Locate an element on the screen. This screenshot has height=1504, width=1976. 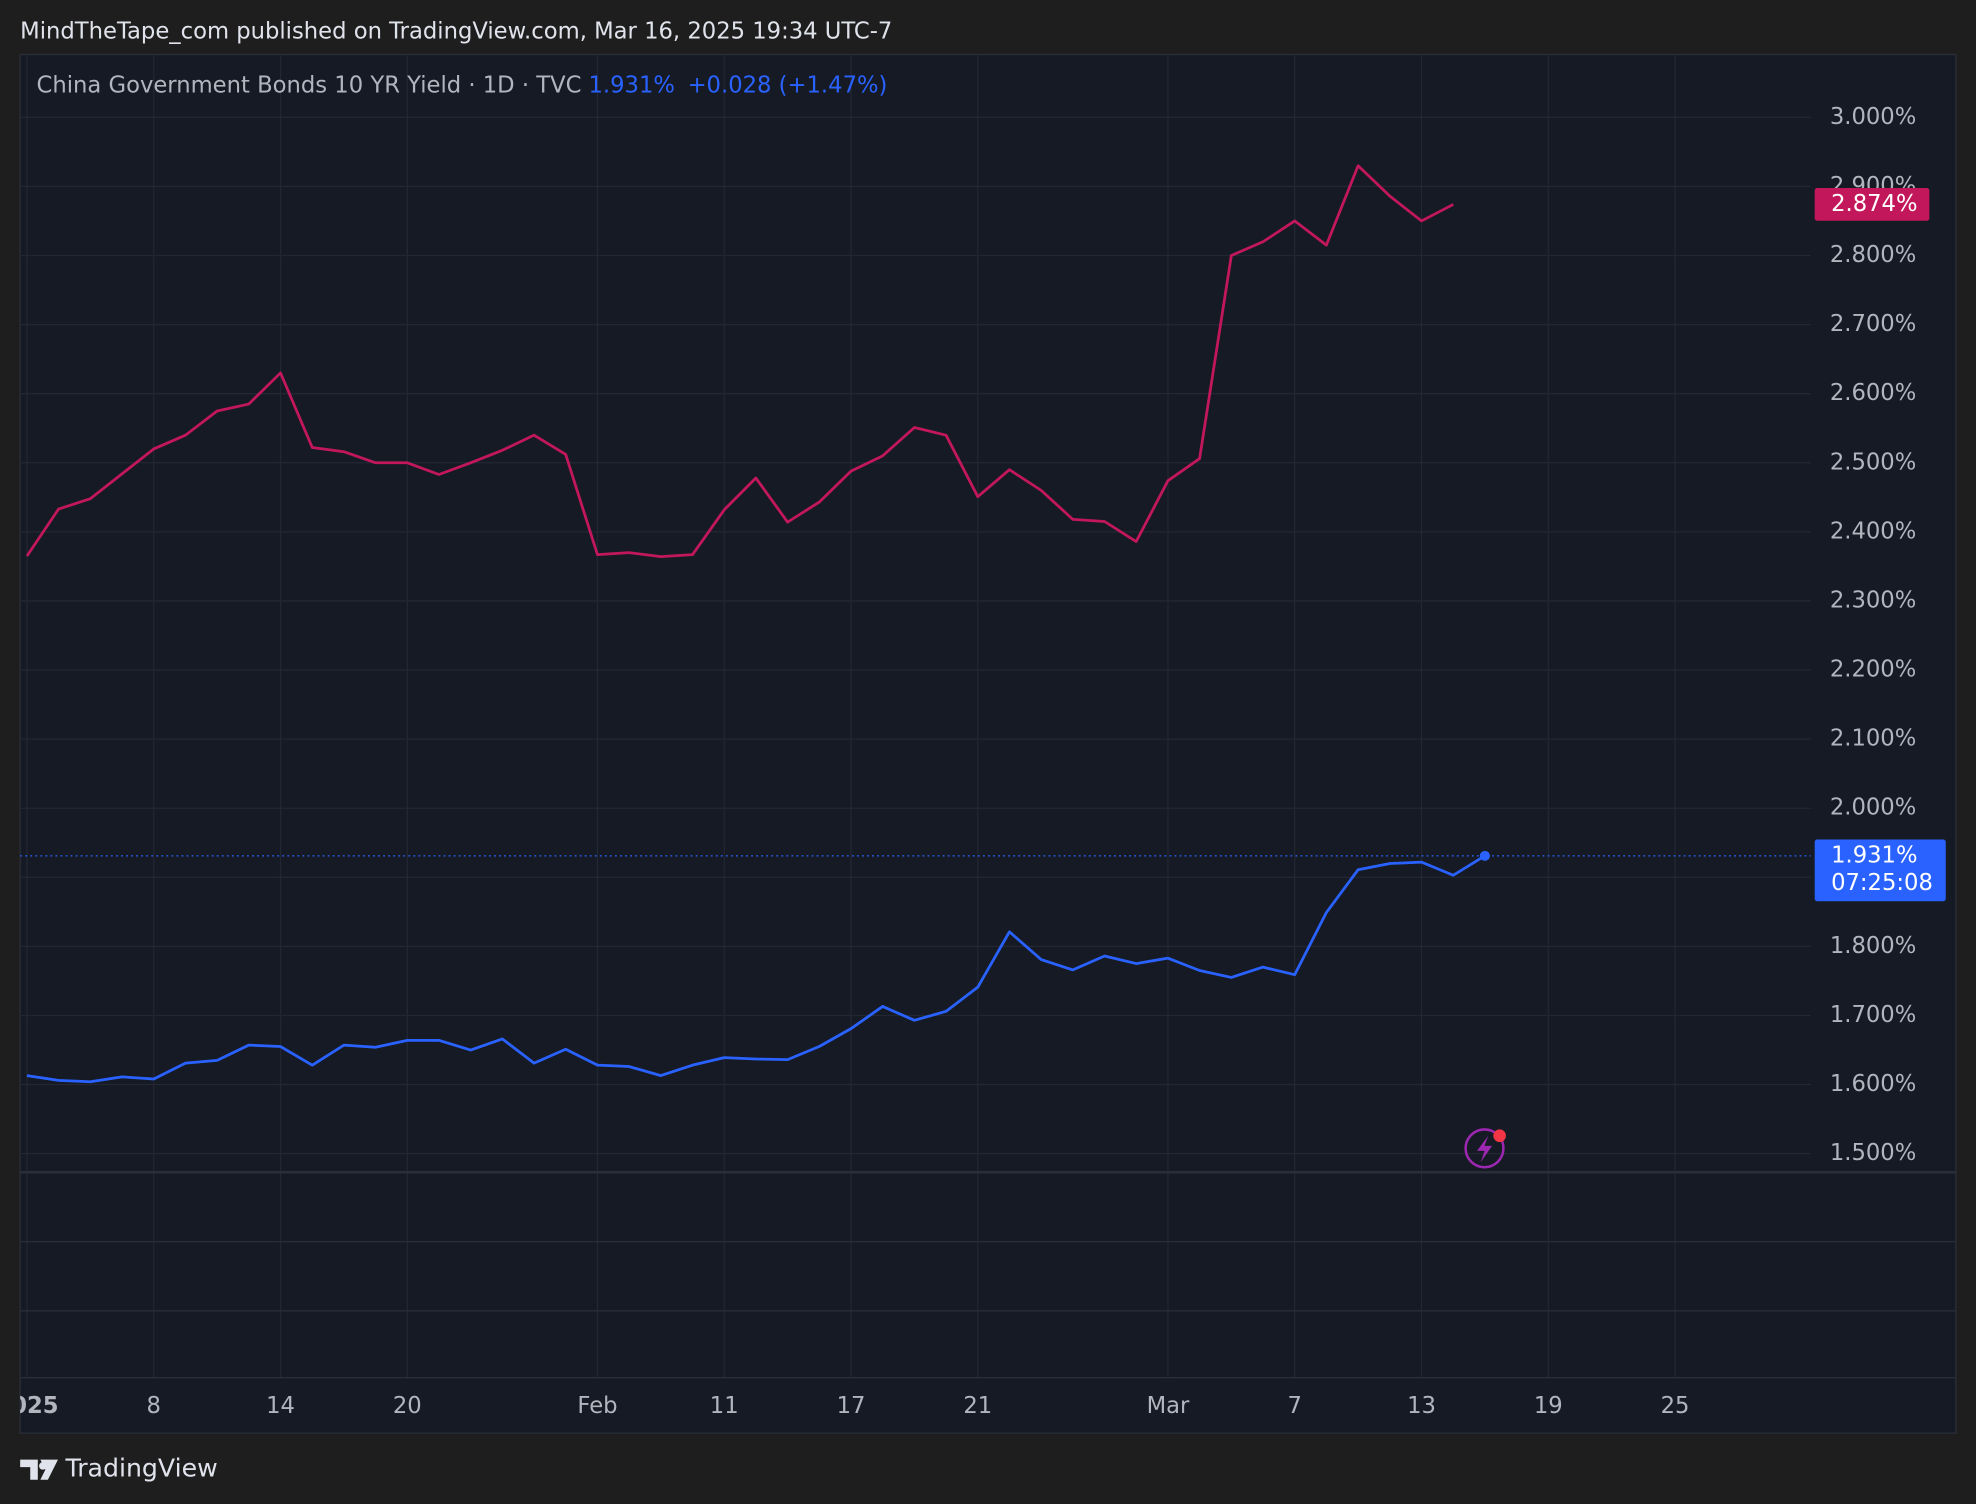
y-tick-label: 2.500% is located at coordinates (1873, 462).